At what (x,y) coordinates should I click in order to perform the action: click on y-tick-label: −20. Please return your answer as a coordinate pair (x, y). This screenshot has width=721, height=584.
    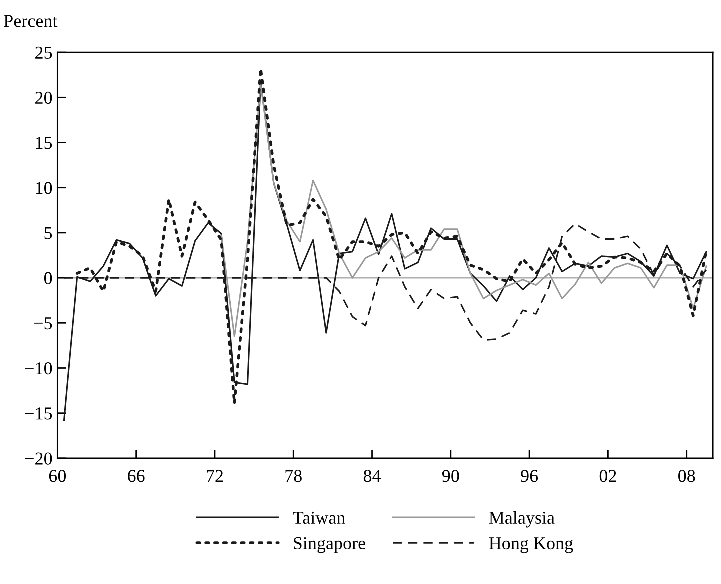
    Looking at the image, I should click on (38, 458).